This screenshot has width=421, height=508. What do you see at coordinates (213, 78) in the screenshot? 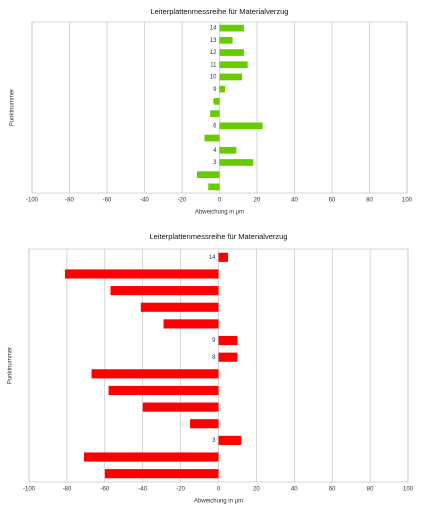
I see `y-tick-label: 10` at bounding box center [213, 78].